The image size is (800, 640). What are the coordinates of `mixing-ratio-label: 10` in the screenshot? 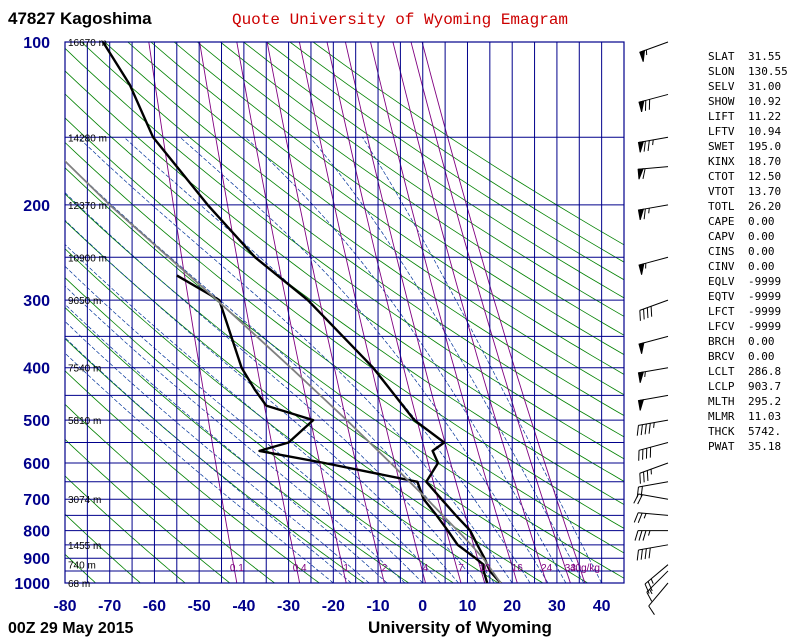 It's located at (485, 568).